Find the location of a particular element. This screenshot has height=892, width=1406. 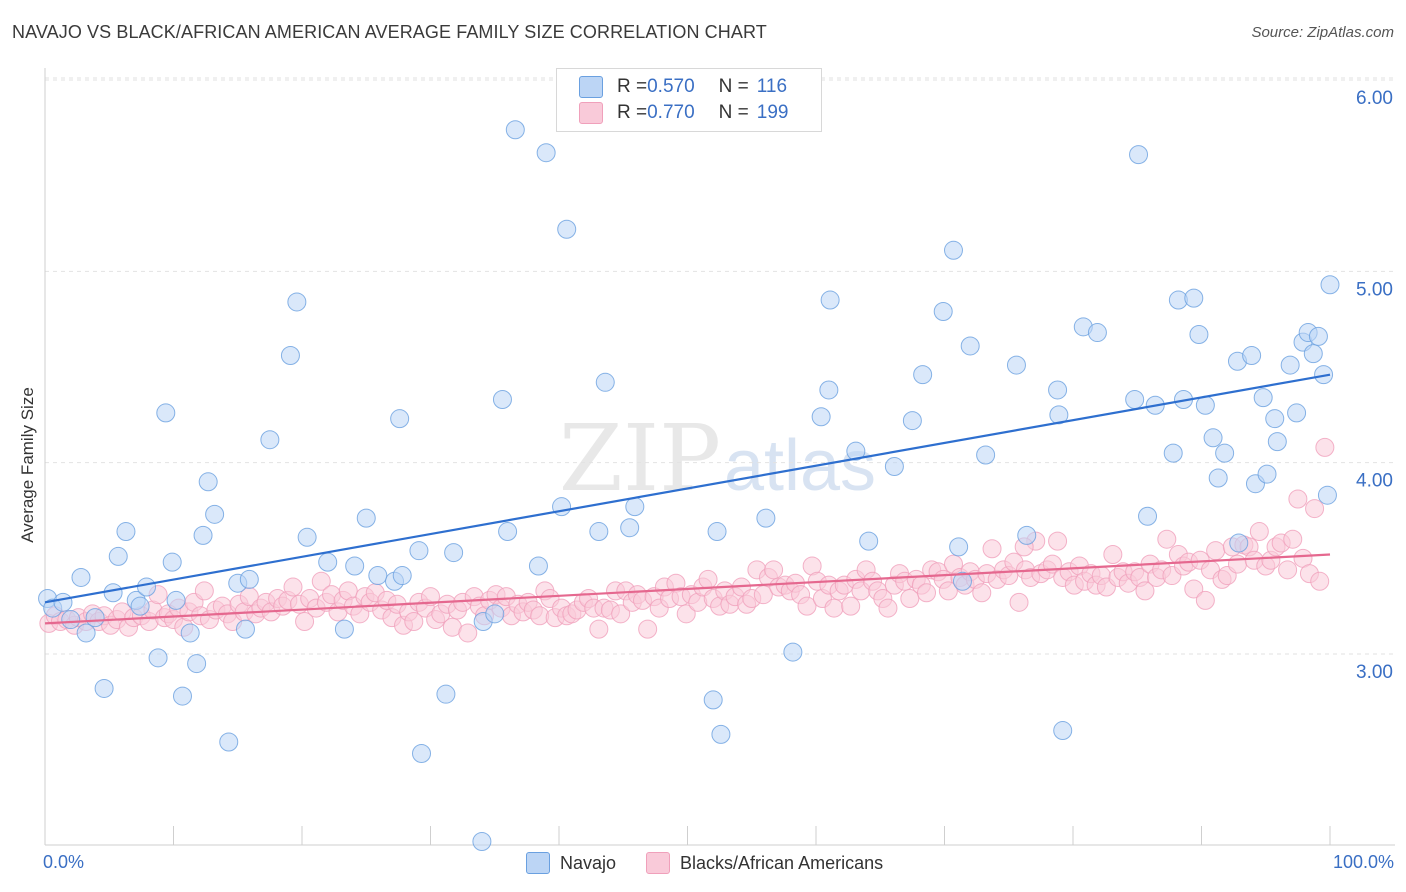

legend-item-blacks: Blacks/African Americans is located at coordinates (764, 863).